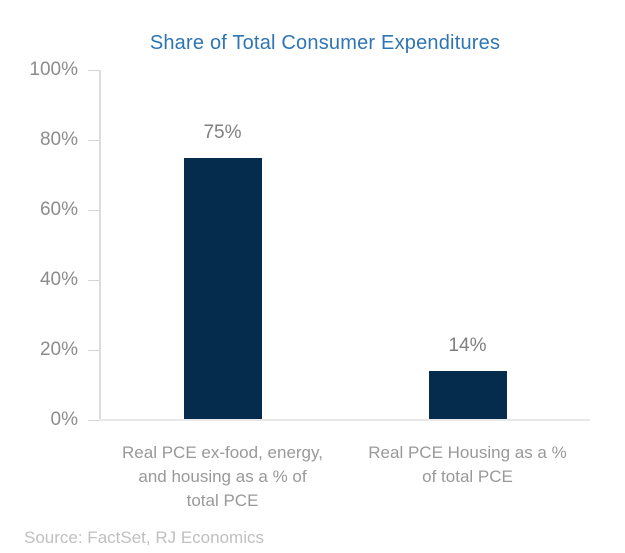  What do you see at coordinates (467, 452) in the screenshot?
I see `category-label-line: Real PCE Housing as a %` at bounding box center [467, 452].